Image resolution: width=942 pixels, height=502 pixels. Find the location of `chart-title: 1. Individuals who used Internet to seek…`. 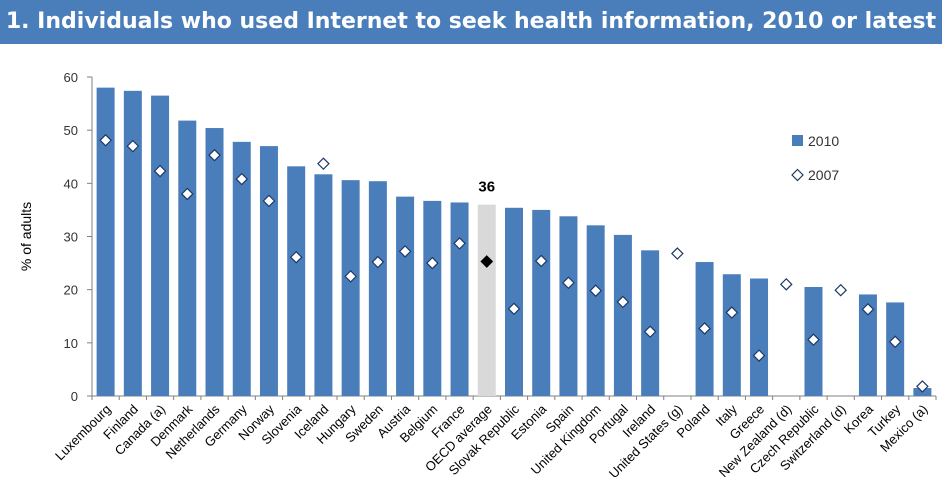

chart-title: 1. Individuals who used Internet to seek… is located at coordinates (471, 21).